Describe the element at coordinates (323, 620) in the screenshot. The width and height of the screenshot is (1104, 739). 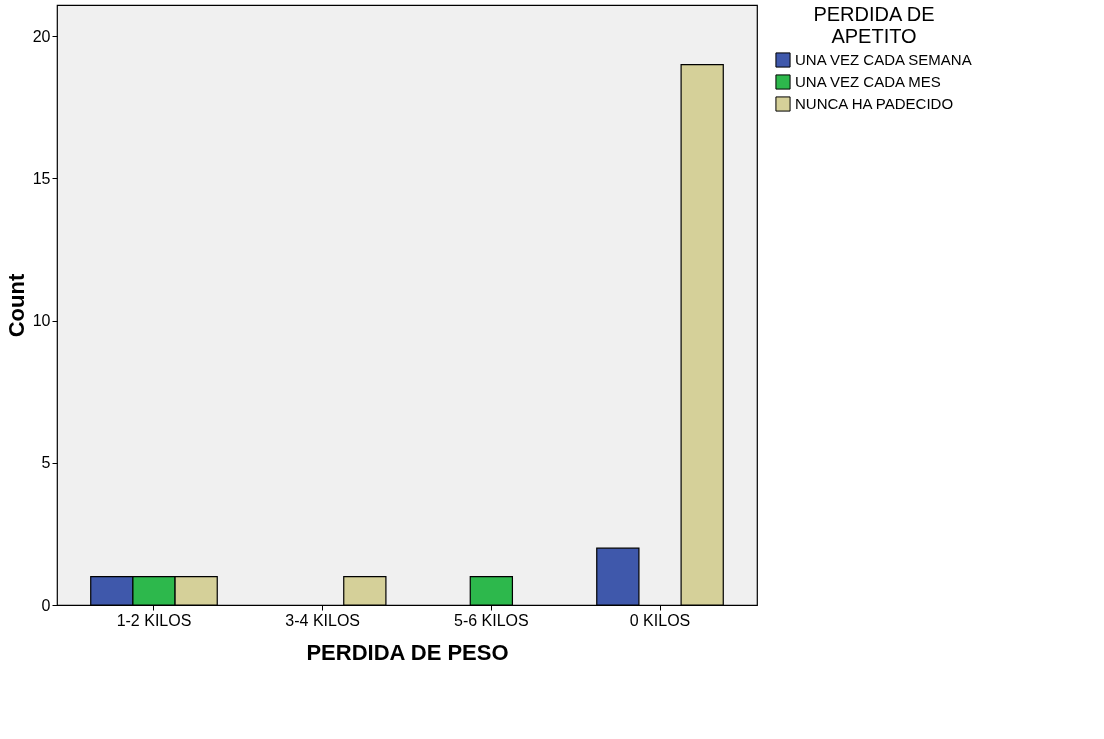
I see `x-tick-label: 3-4 KILOS` at that location.